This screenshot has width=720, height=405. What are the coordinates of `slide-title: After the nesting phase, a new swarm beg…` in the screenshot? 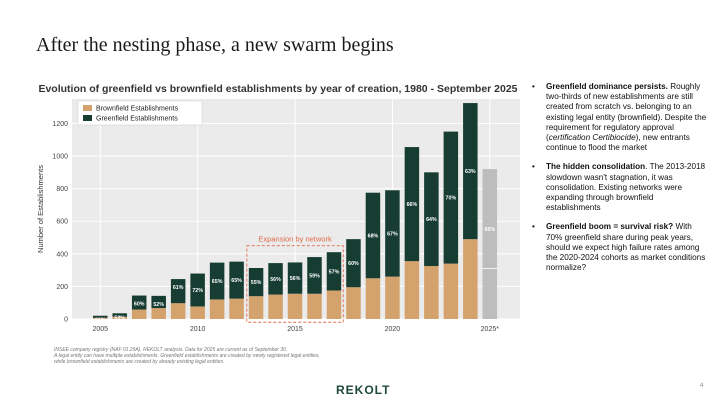 It's located at (215, 45).